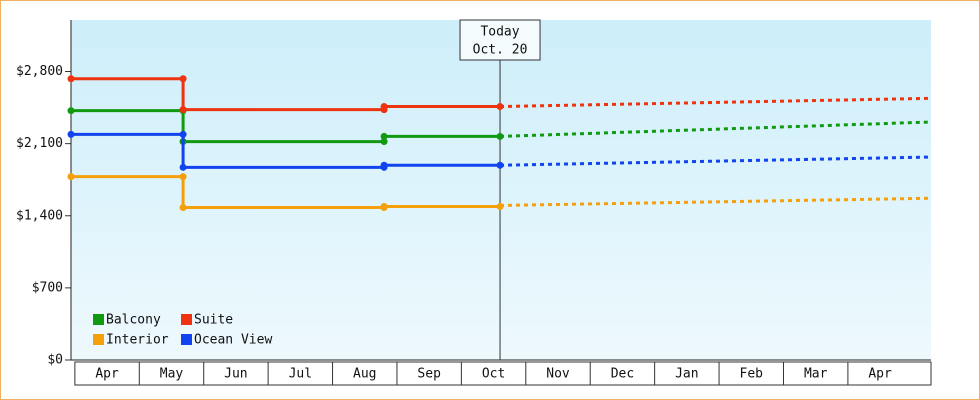 The height and width of the screenshot is (400, 980). I want to click on x-tick-label: Aug, so click(364, 374).